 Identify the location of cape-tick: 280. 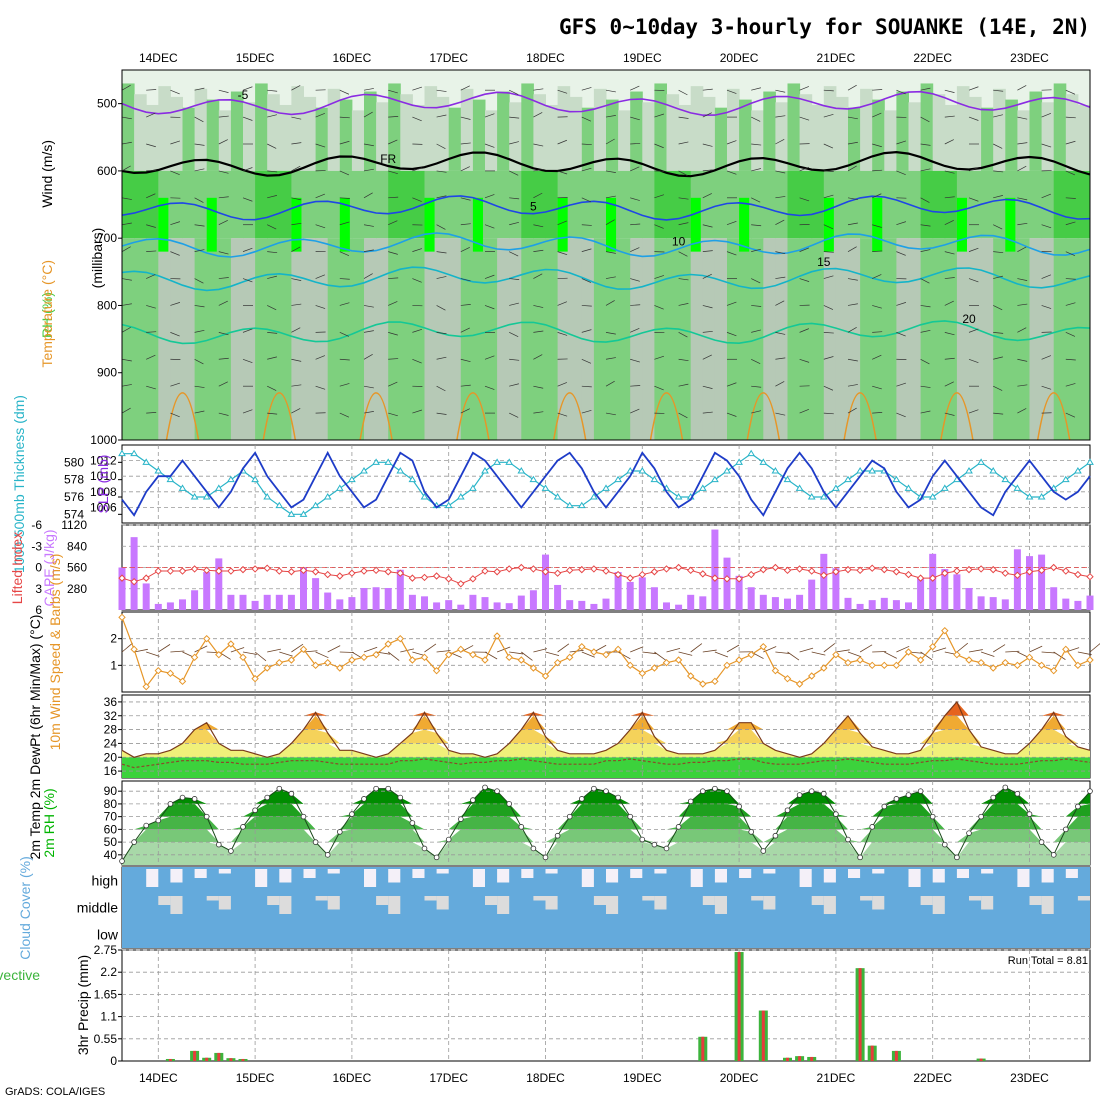
(77, 589).